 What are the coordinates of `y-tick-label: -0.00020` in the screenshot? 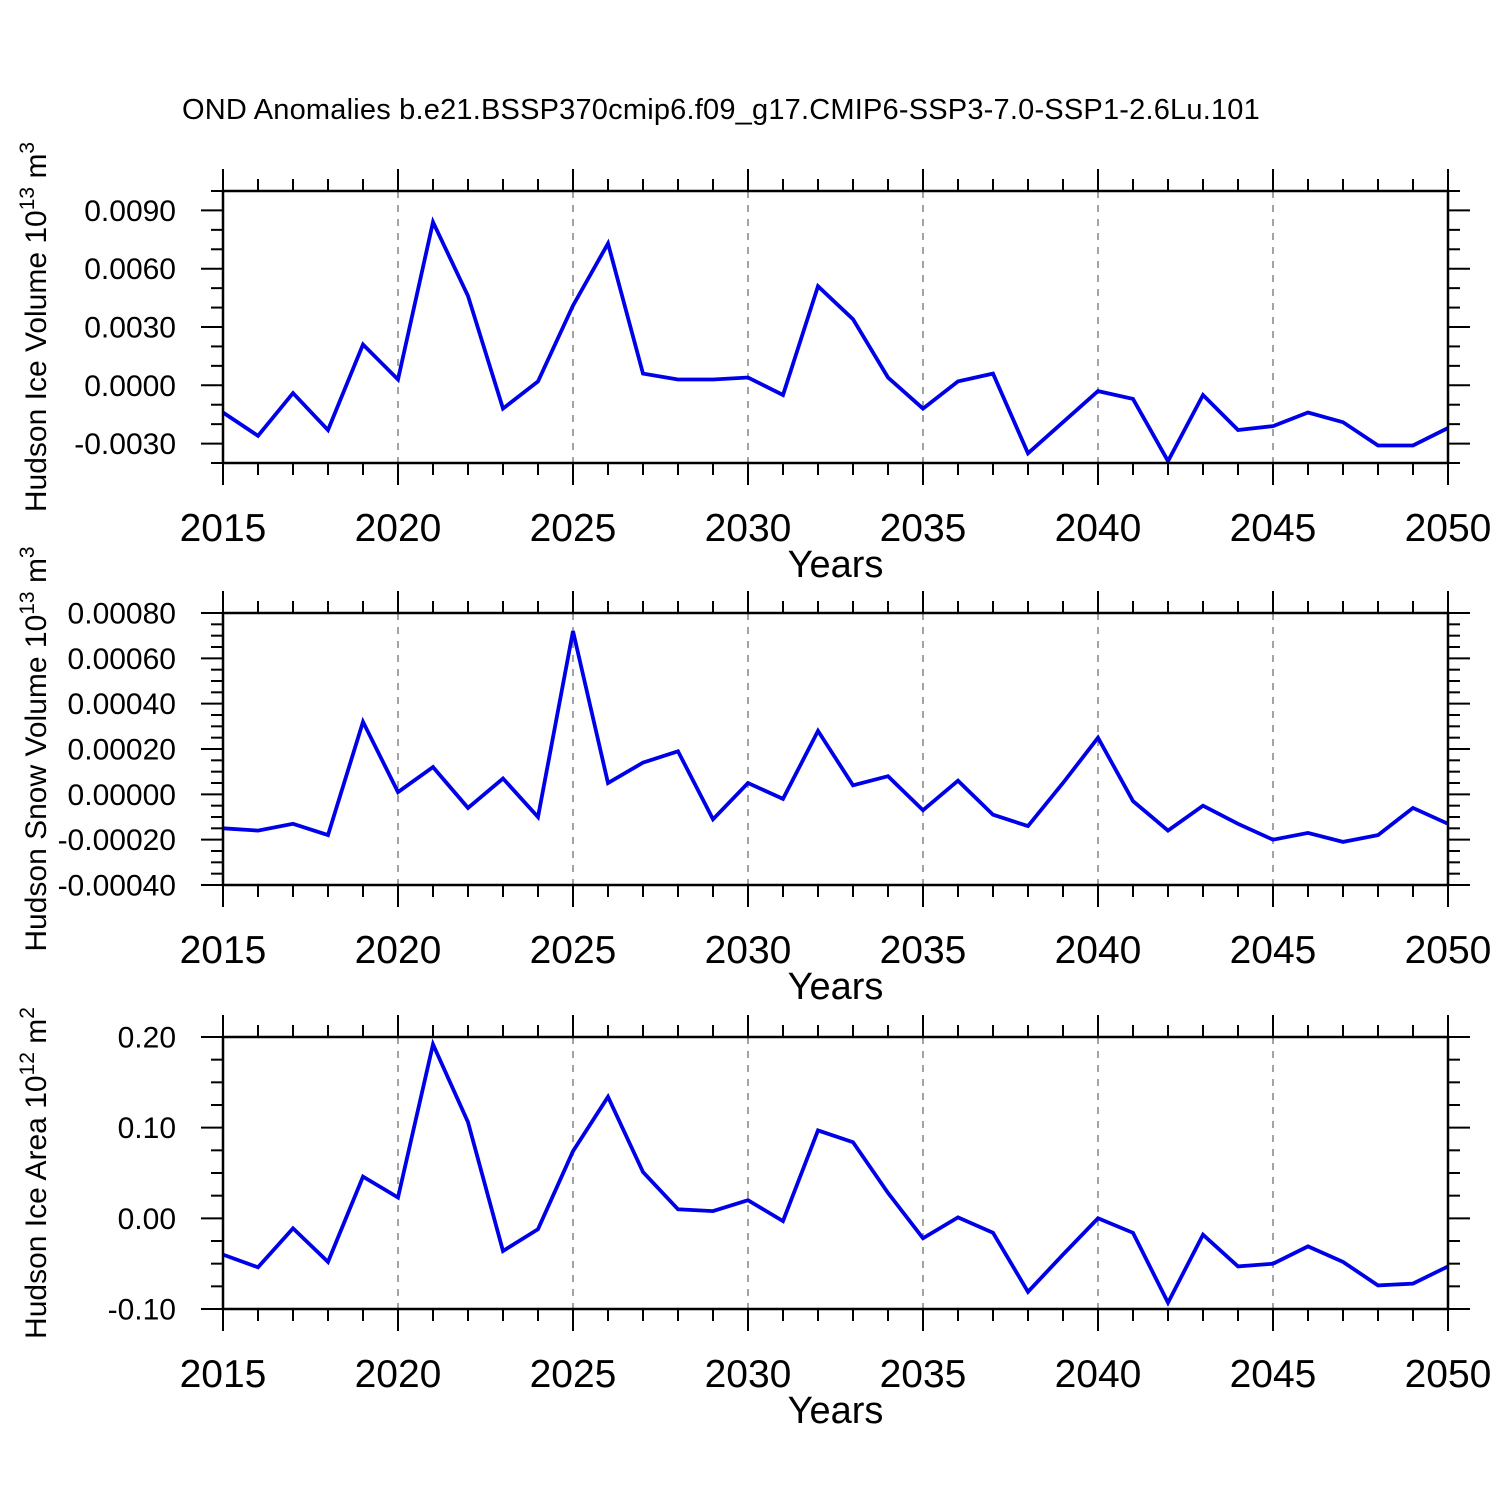 It's located at (117, 840).